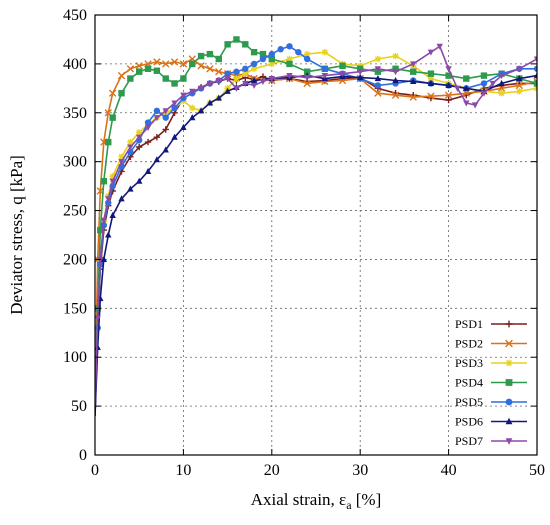  I want to click on legend-label: PSD1, so click(469, 324).